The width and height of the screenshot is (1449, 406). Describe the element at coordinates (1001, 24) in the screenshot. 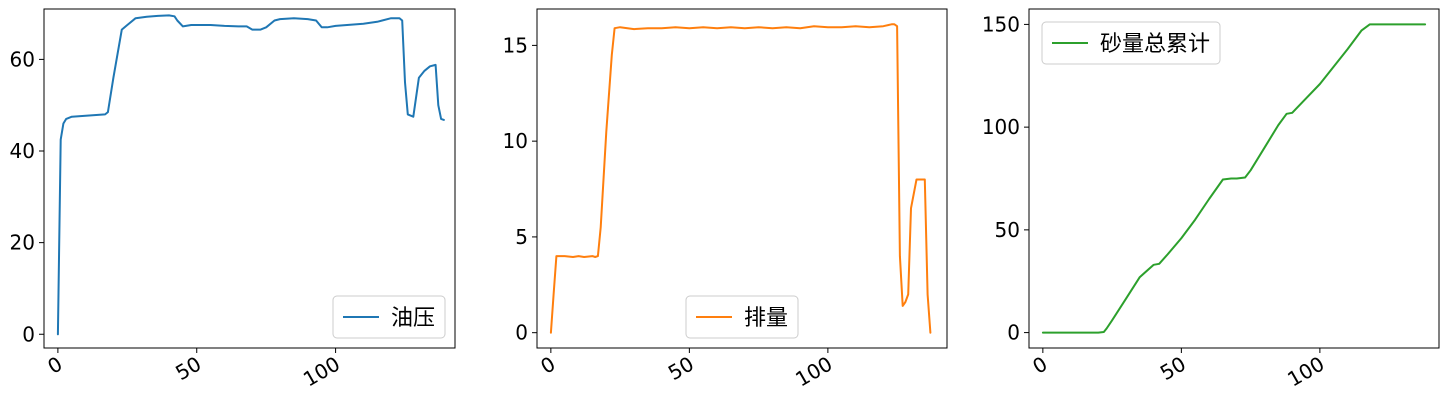

I see `y-tick-label: 150` at that location.